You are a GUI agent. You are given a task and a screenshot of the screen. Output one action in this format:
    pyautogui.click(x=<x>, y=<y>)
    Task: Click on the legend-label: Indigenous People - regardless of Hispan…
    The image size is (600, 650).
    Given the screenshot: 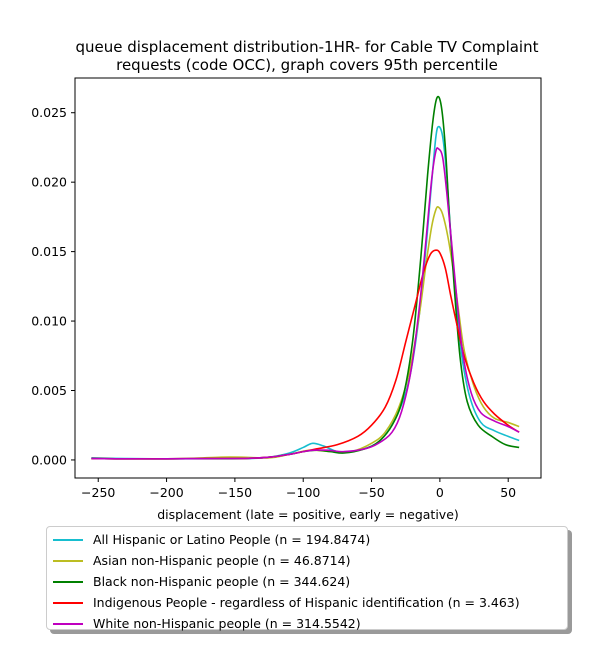 What is the action you would take?
    pyautogui.click(x=306, y=602)
    